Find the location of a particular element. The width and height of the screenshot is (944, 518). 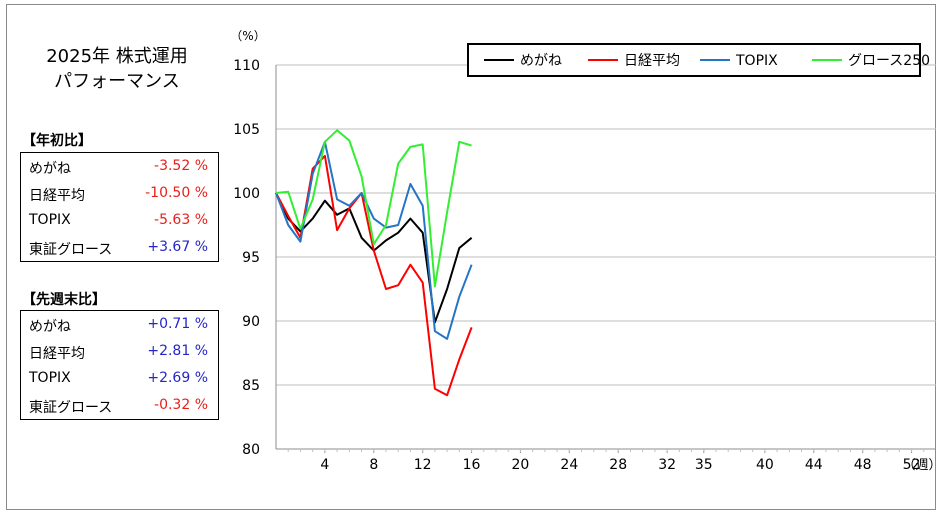

x-tick-label: 12 is located at coordinates (423, 465).